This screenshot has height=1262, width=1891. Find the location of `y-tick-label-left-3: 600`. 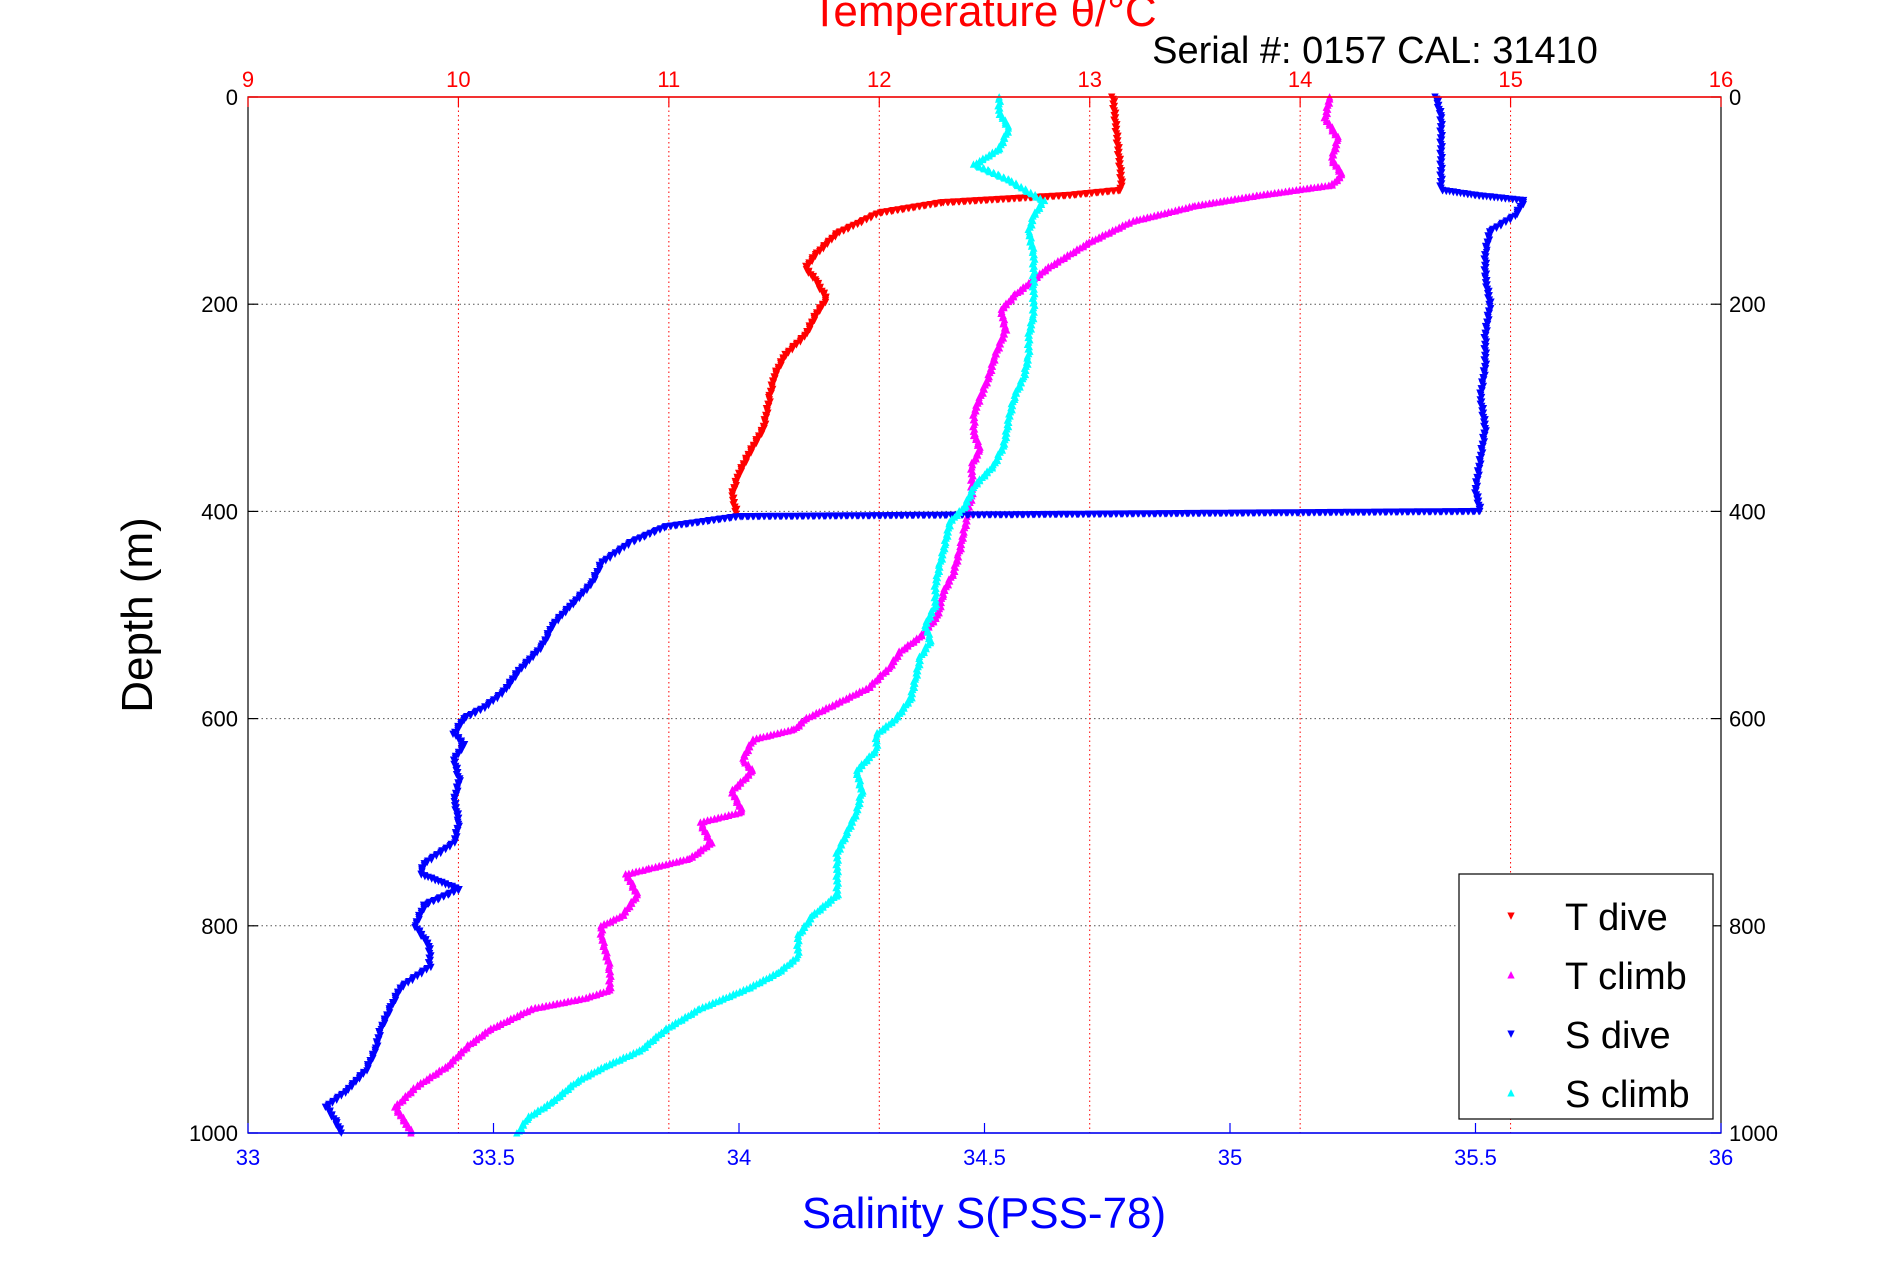

y-tick-label-left-3: 600 is located at coordinates (219, 719).